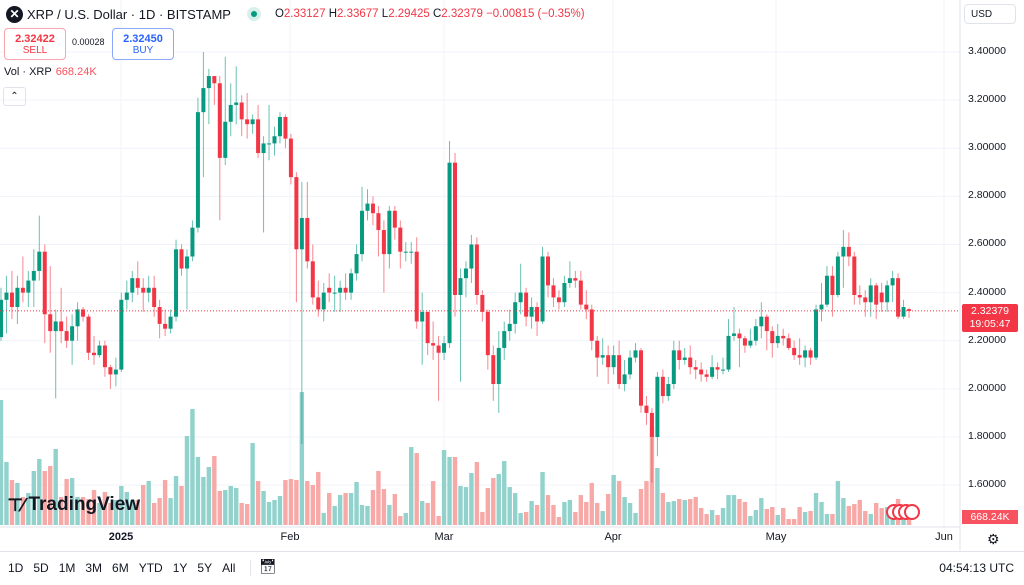  Describe the element at coordinates (990, 14) in the screenshot. I see `currency-selector: USD` at that location.